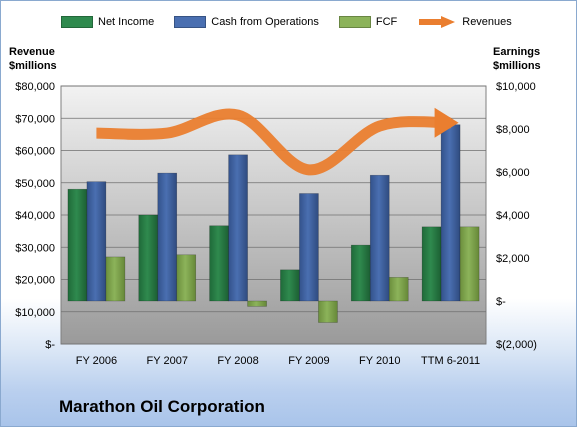  I want to click on right-tick-label: $2,000, so click(513, 259).